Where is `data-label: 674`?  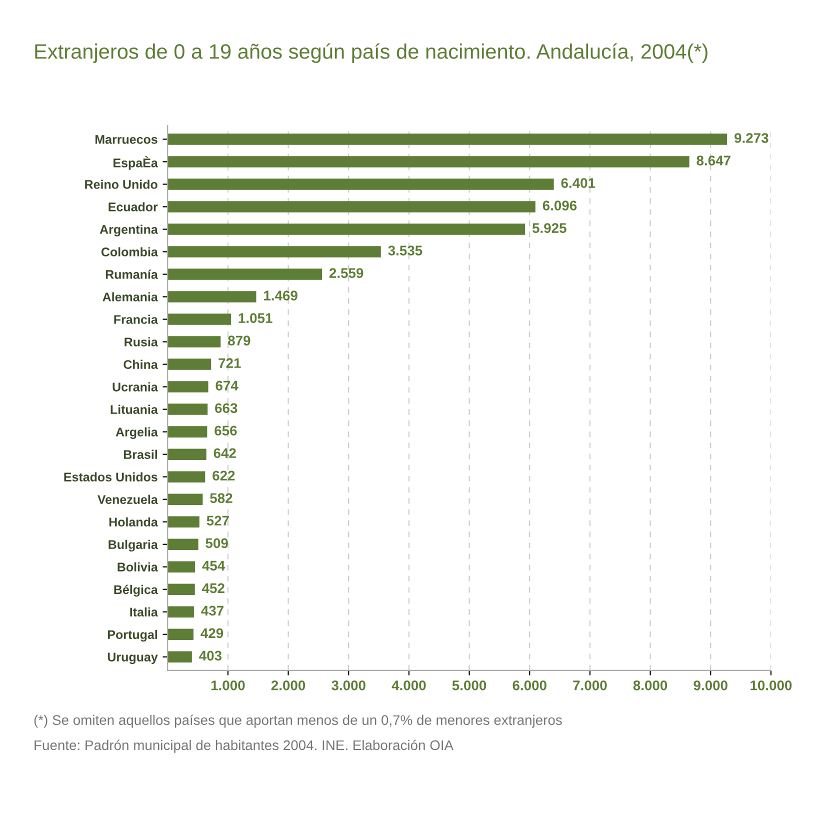 data-label: 674 is located at coordinates (227, 385).